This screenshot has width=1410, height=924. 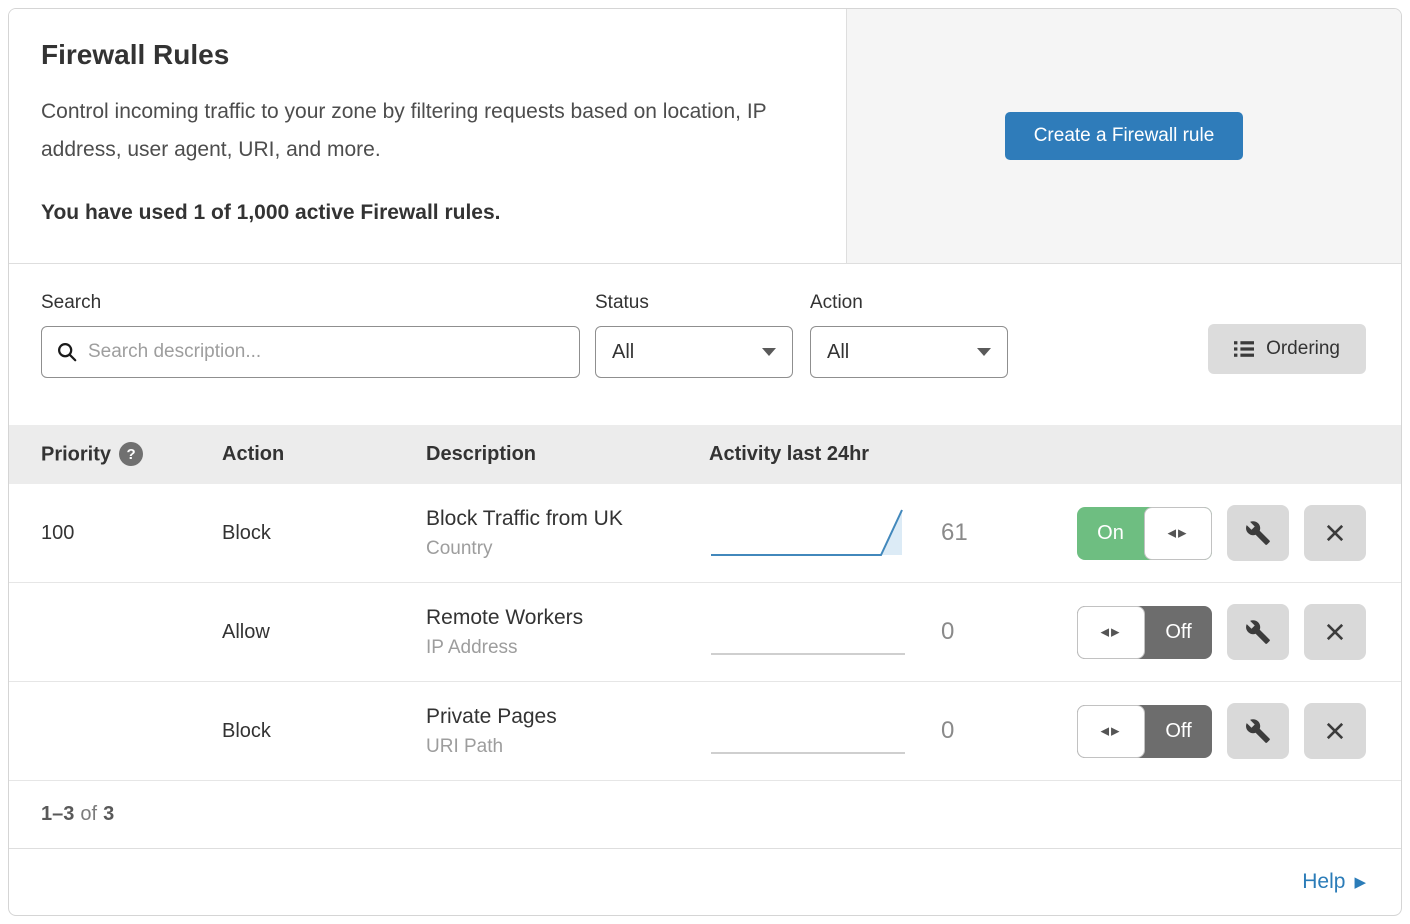 I want to click on pagination-of: of, so click(x=89, y=814).